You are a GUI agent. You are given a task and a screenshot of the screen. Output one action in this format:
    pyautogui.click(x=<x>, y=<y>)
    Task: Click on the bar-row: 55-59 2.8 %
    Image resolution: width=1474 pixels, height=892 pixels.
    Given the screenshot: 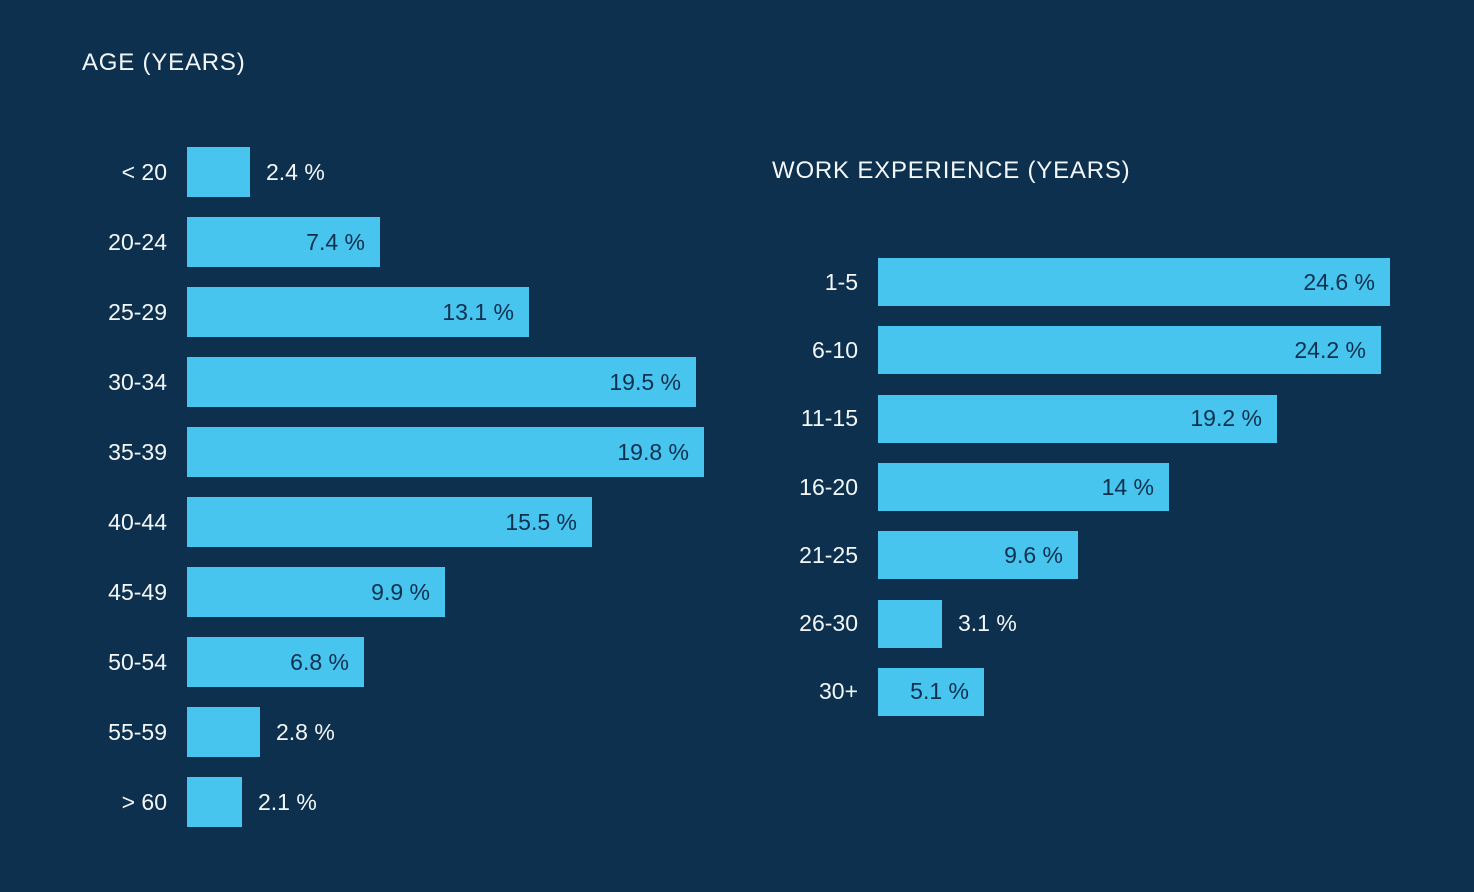 What is the action you would take?
    pyautogui.click(x=380, y=732)
    